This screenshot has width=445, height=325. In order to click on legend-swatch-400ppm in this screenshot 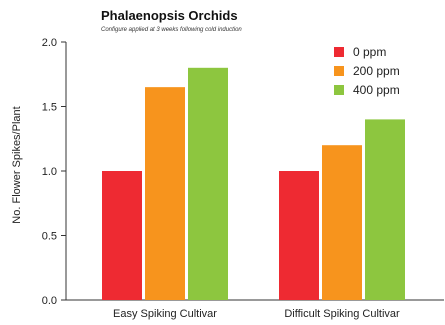, I will do `click(339, 89)`.